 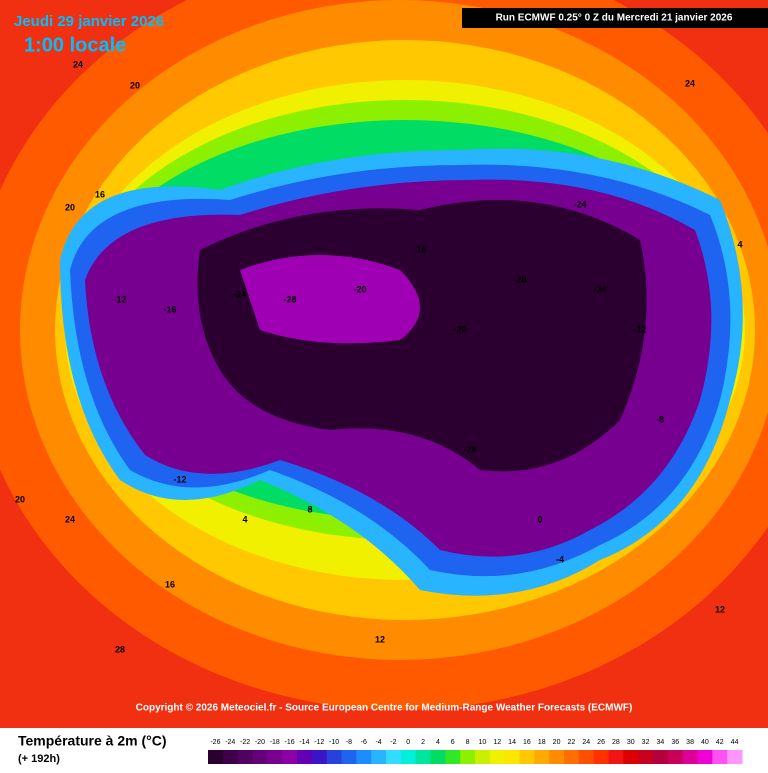 I want to click on colorbar-tick-label: 44, so click(x=735, y=742).